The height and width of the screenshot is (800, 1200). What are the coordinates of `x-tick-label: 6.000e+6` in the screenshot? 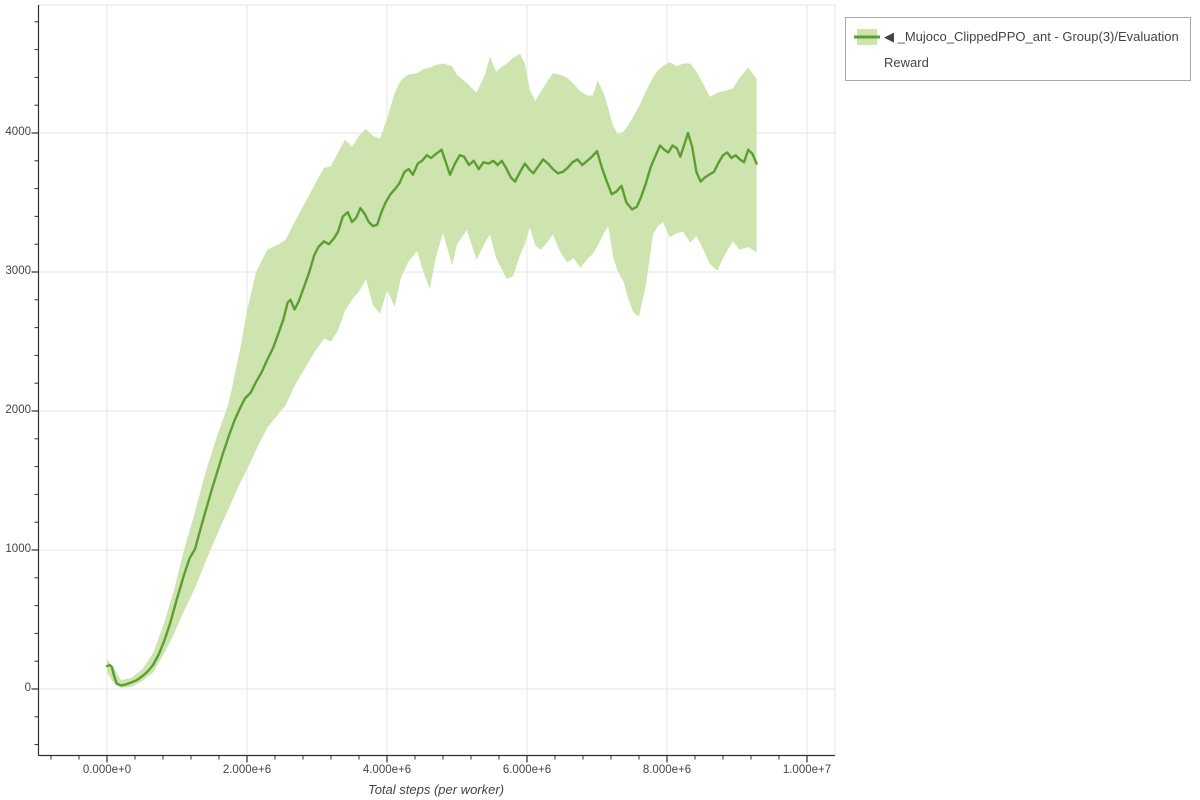 It's located at (527, 770).